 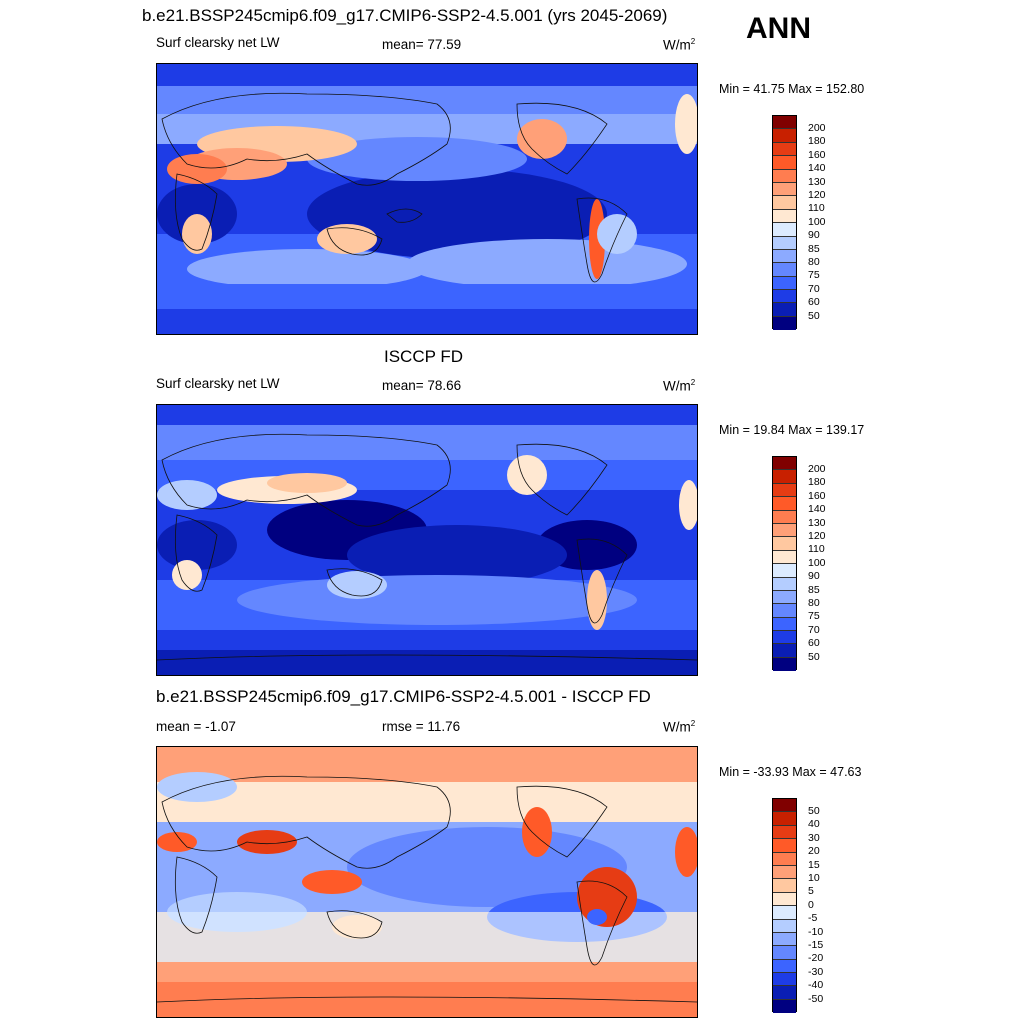 I want to click on panel3-map, so click(x=427, y=882).